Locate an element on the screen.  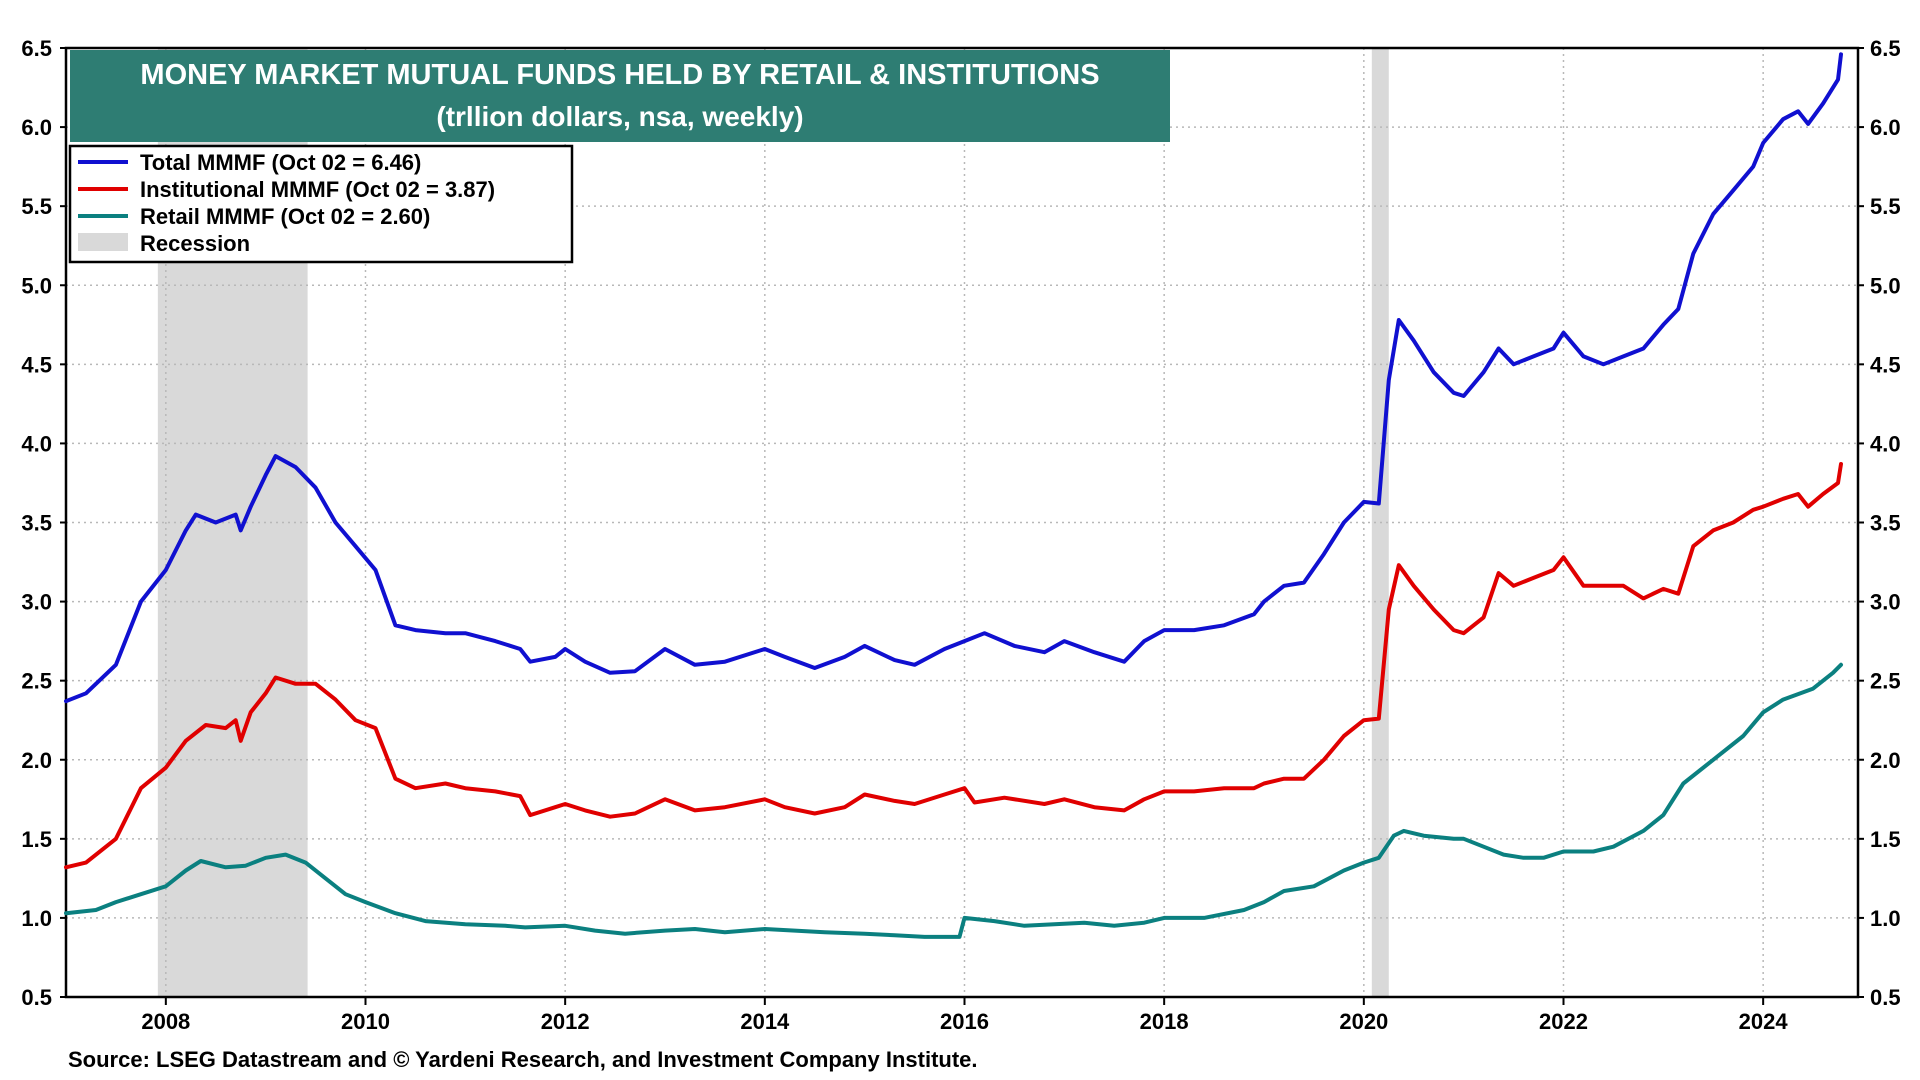
x-tick-label-2024: 2024 is located at coordinates (1764, 1021).